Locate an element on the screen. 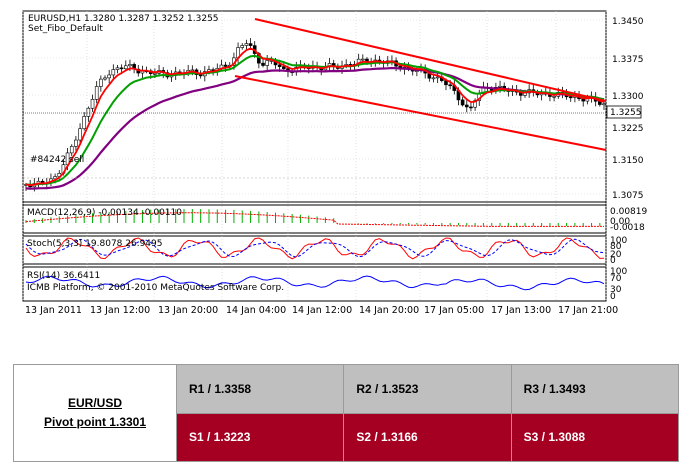 The width and height of the screenshot is (688, 466). time-tick: 13 Jan 2011 is located at coordinates (53, 310).